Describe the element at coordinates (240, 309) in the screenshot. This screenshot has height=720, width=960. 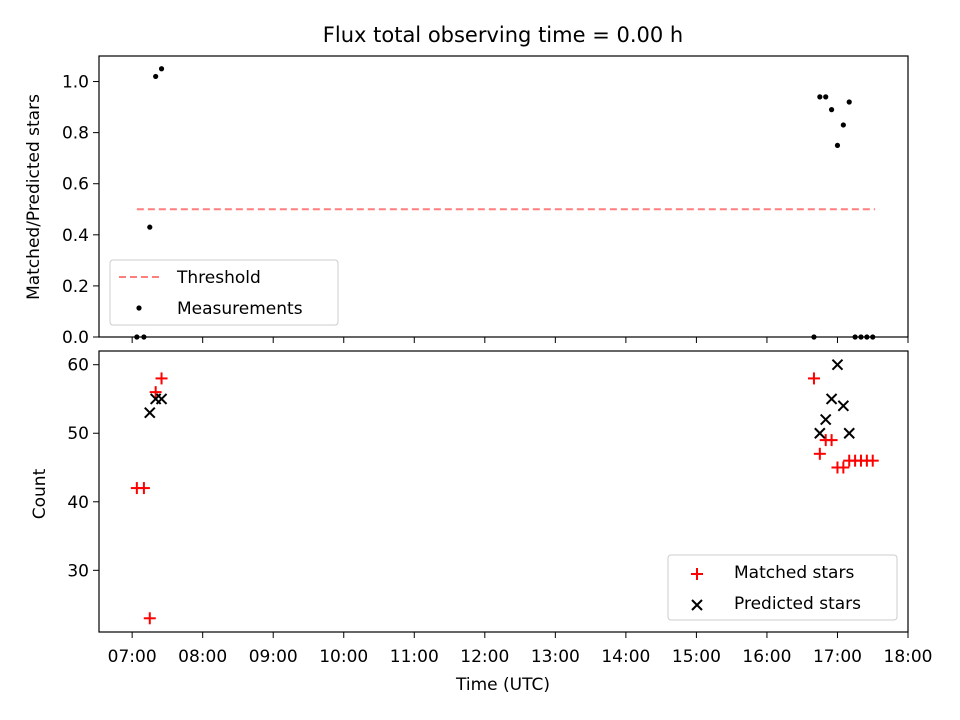
I see `legend-measurements-label: Measurements` at that location.